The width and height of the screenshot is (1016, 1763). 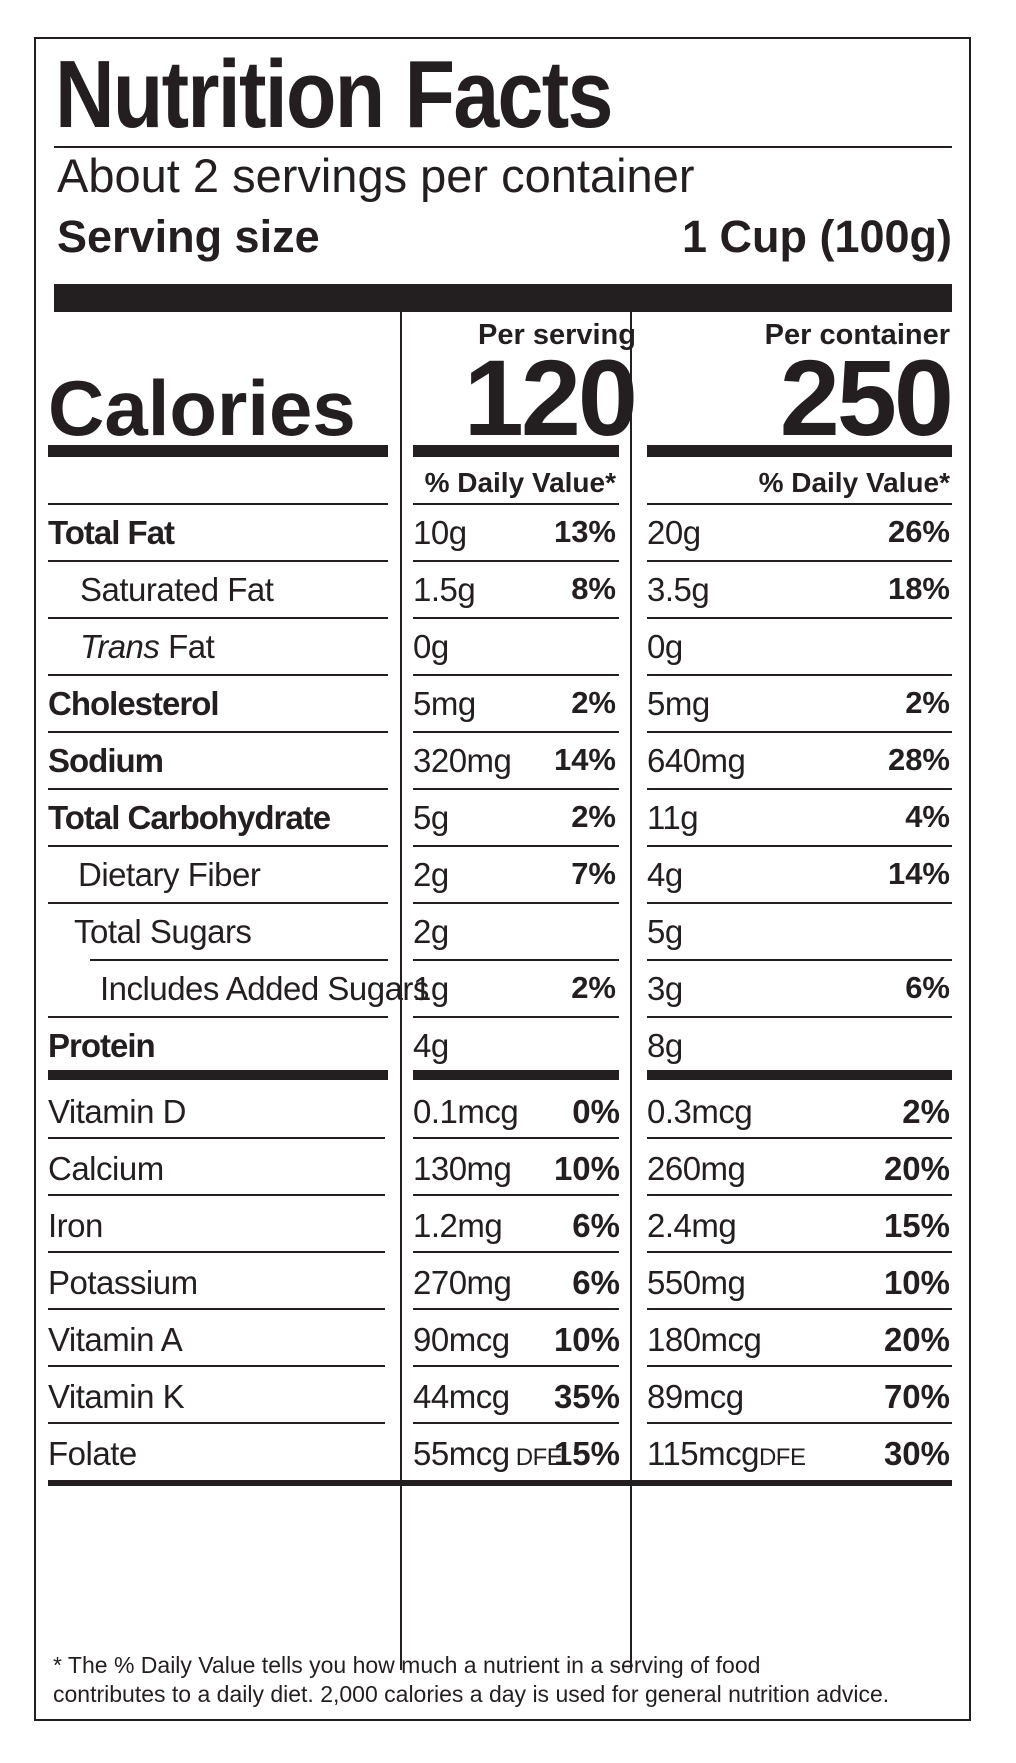 I want to click on footer-thick-rule, so click(x=500, y=1483).